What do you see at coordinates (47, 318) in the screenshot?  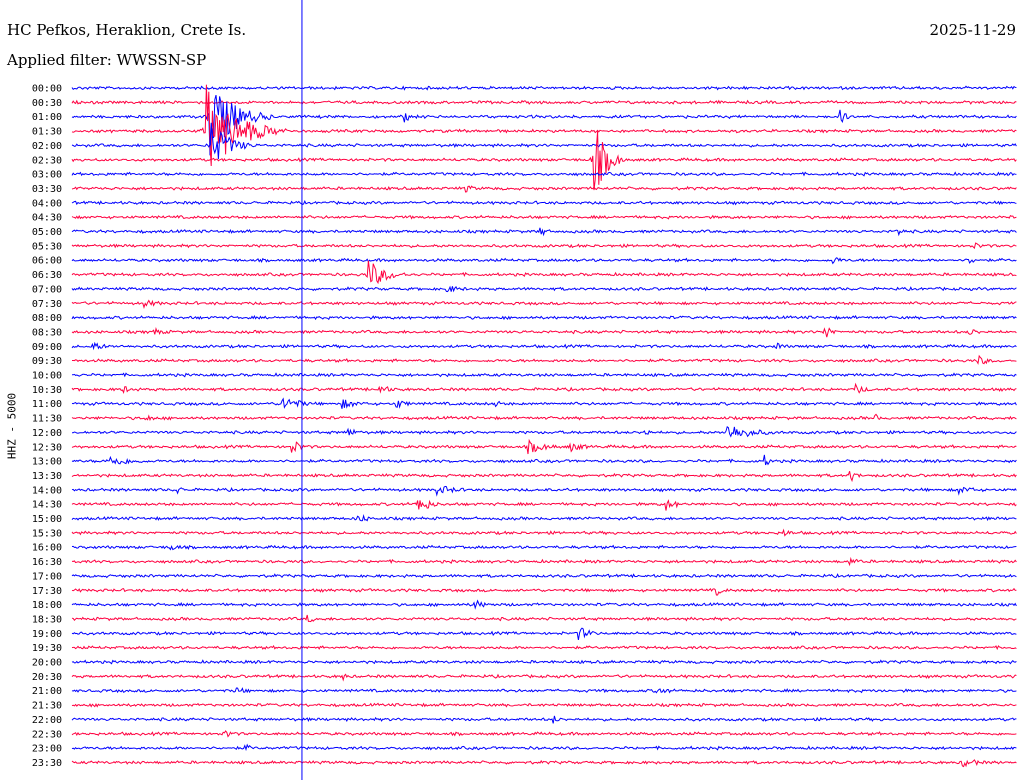 I see `row-label: 08:00` at bounding box center [47, 318].